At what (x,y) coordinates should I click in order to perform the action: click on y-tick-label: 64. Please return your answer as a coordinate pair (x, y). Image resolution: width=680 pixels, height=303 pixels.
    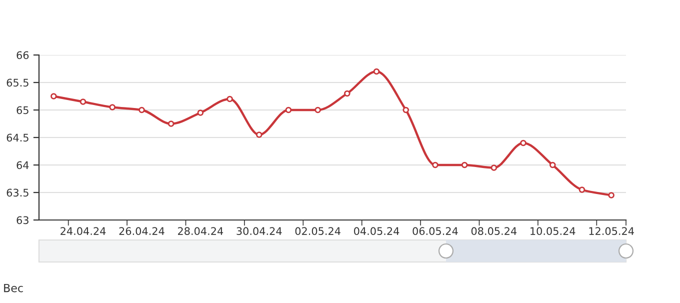
    Looking at the image, I should click on (22, 165).